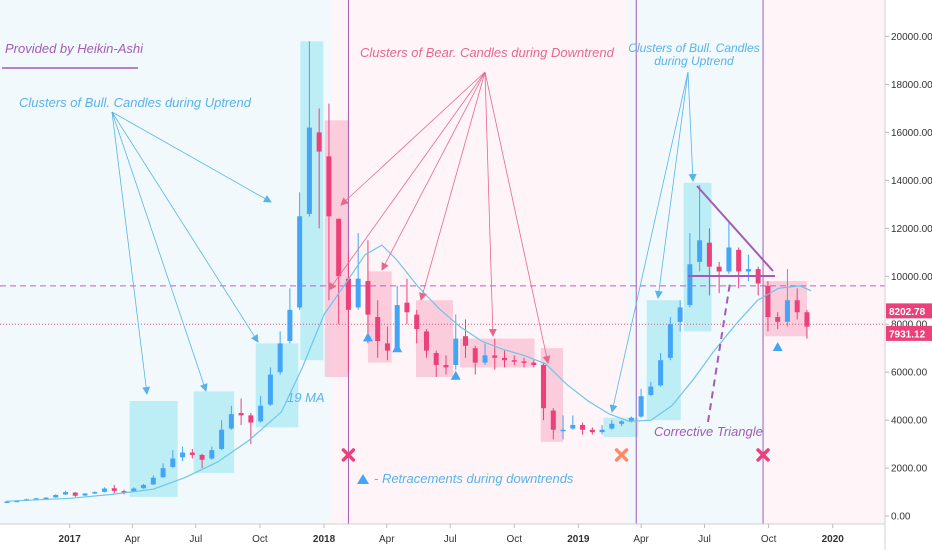  I want to click on y-tick-label: 20000.00, so click(911, 37).